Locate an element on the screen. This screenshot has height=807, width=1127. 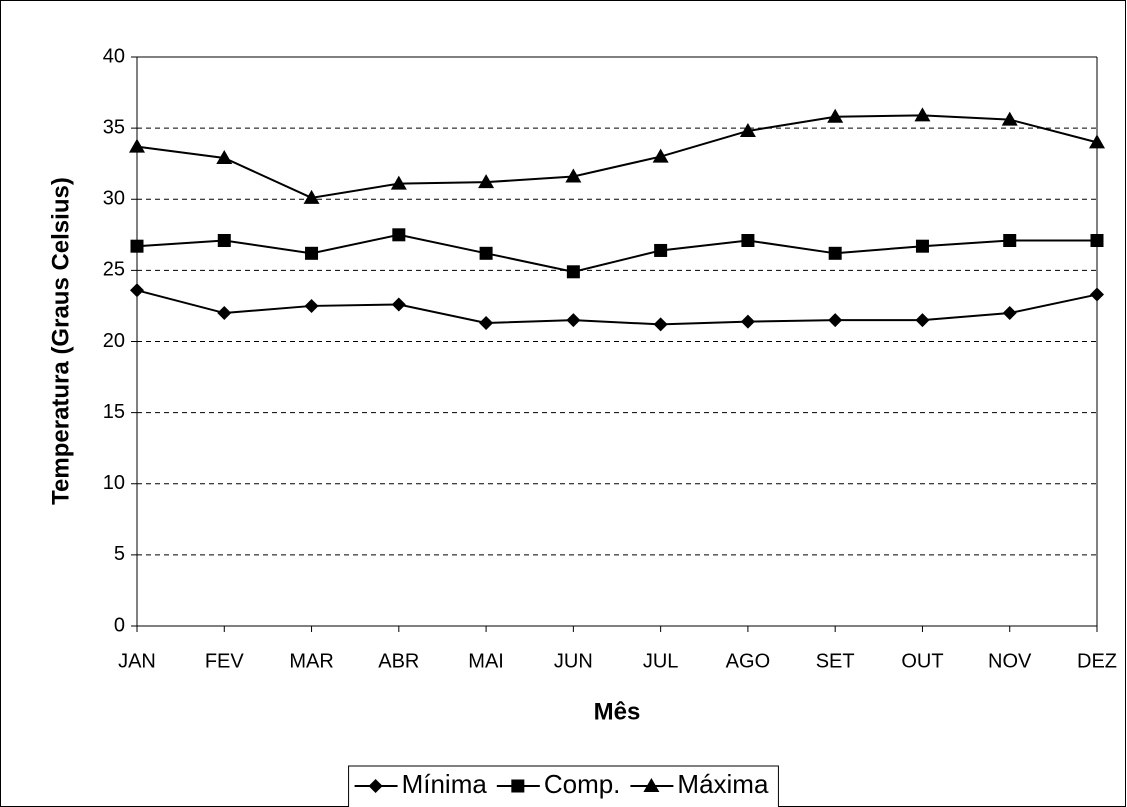
y-tick-label: 35 is located at coordinates (114, 127).